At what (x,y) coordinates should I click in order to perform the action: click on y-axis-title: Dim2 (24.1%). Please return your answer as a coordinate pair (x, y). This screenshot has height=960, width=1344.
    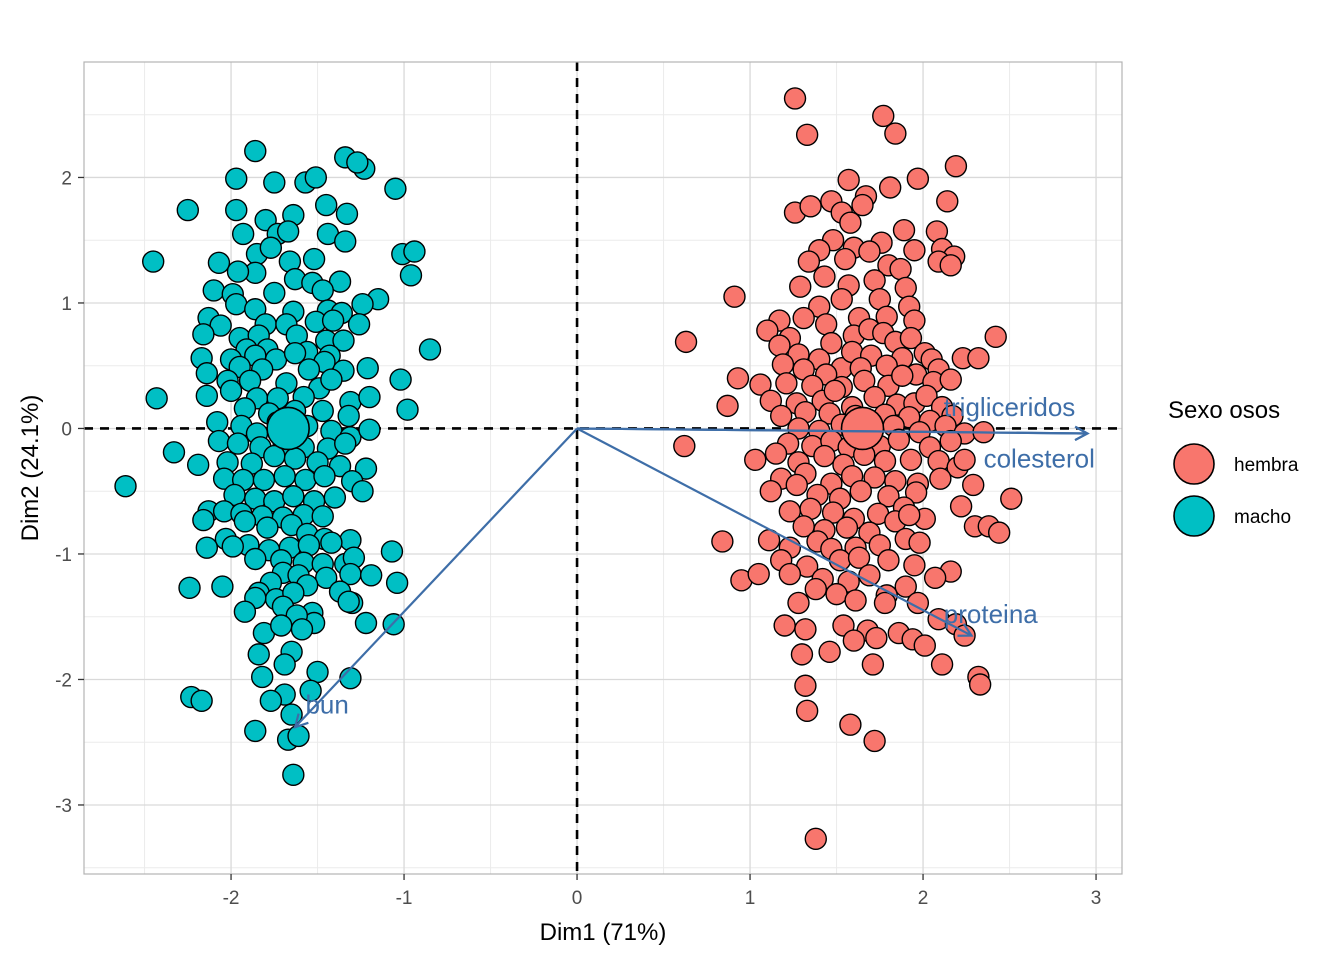
    Looking at the image, I should click on (30, 468).